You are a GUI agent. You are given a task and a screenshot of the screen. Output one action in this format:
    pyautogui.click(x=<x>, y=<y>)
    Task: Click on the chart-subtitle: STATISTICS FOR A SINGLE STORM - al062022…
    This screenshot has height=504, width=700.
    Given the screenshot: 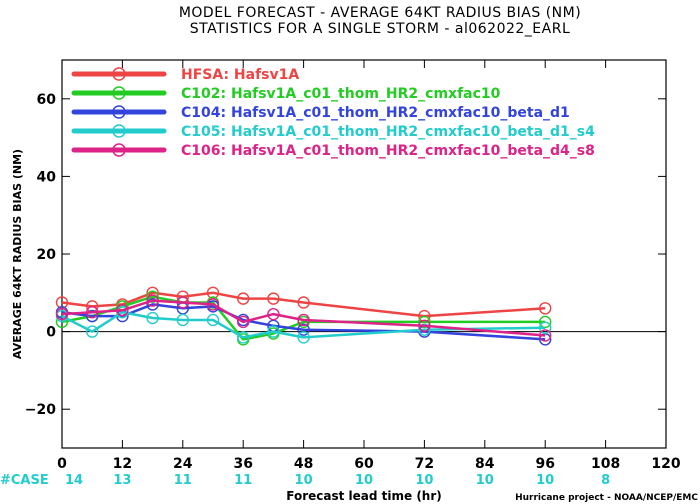 What is the action you would take?
    pyautogui.click(x=380, y=29)
    